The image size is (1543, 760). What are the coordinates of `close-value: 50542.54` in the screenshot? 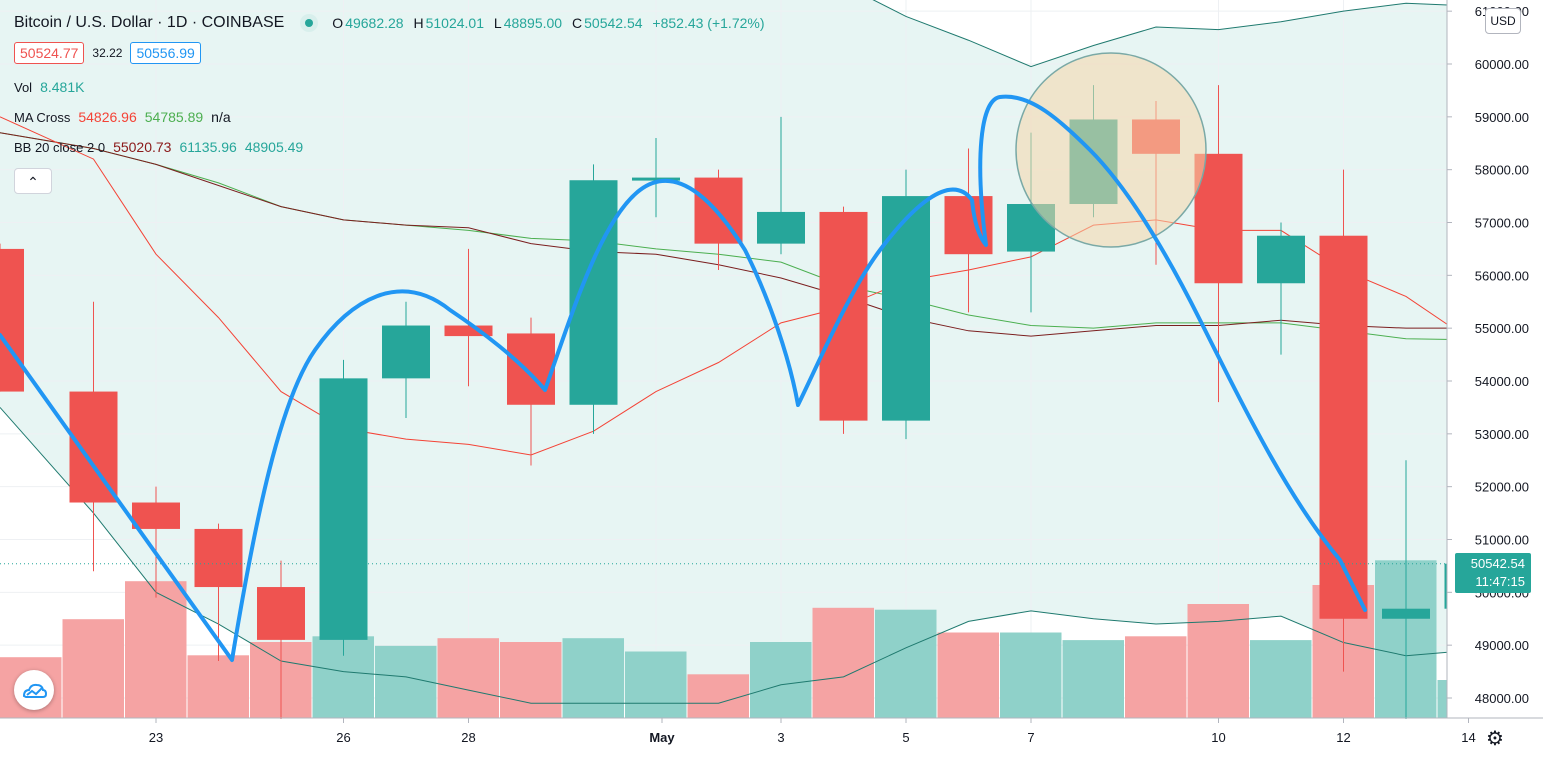 It's located at (613, 23).